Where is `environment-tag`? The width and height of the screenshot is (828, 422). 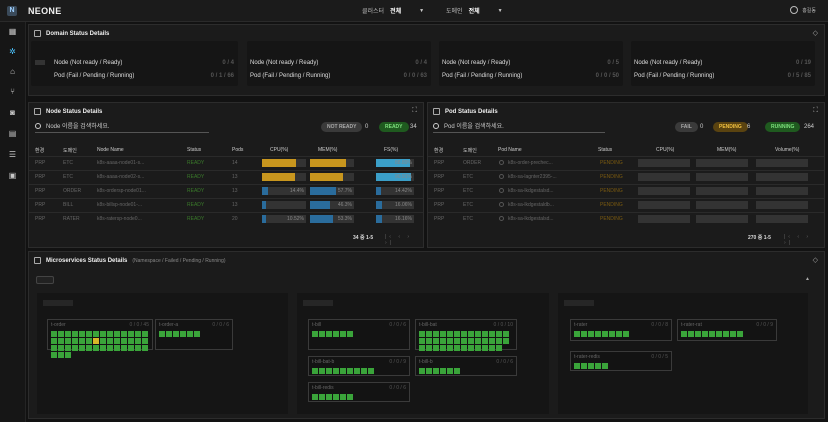
environment-tag is located at coordinates (45, 280).